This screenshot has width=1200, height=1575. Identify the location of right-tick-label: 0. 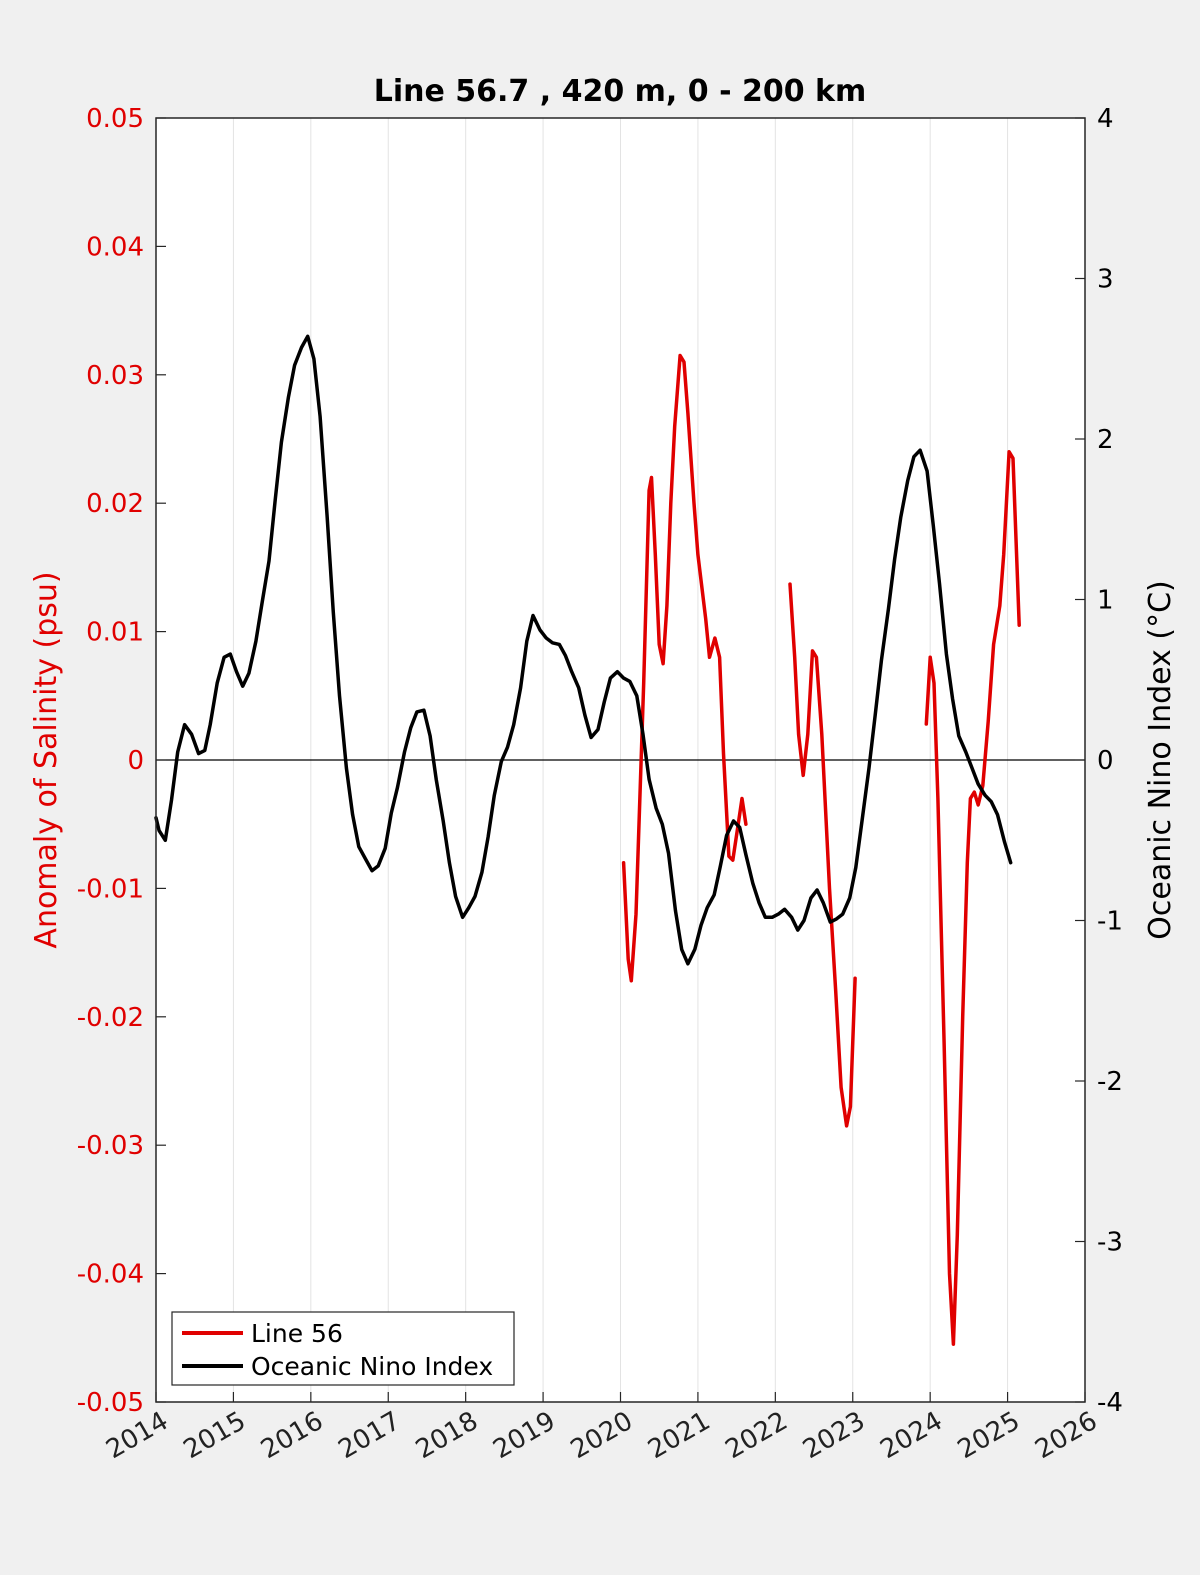
(1105, 761).